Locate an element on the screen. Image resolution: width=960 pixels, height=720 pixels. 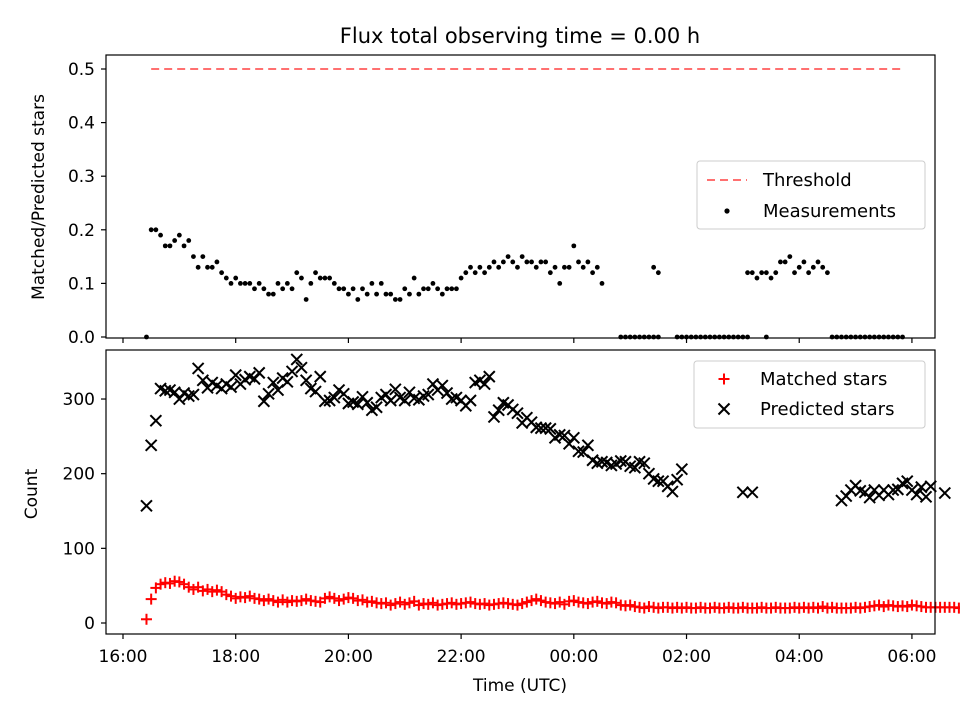
predicted-swatch-mark is located at coordinates (724, 409).